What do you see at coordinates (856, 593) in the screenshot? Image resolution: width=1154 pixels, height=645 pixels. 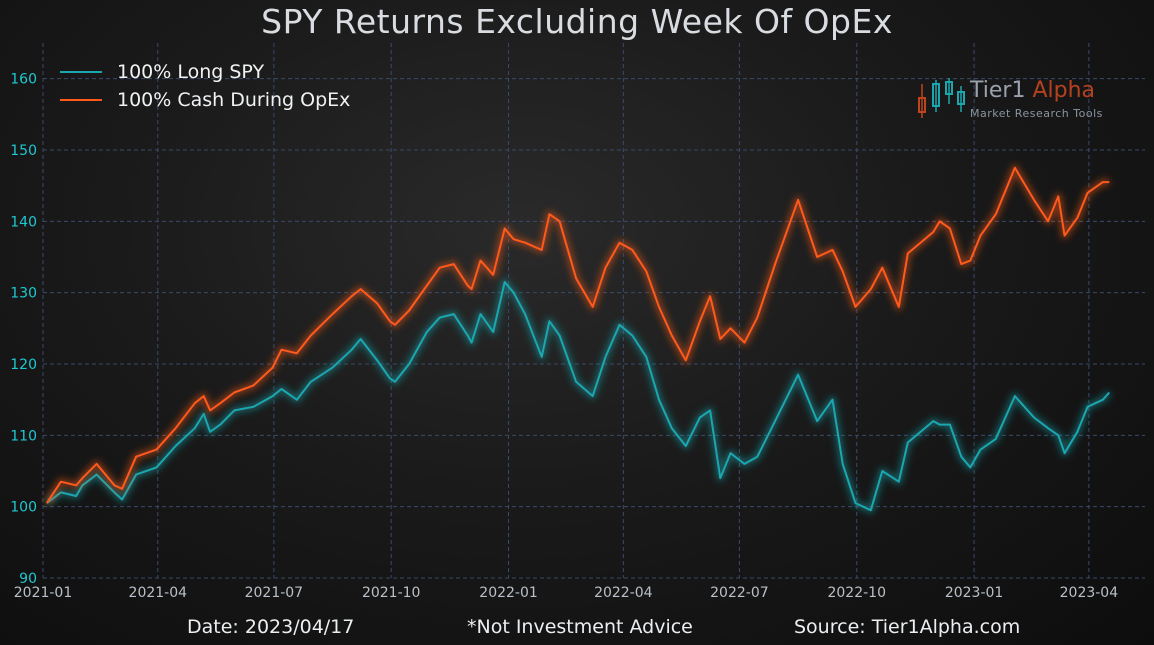 I see `x-tick-label: 2022-10` at bounding box center [856, 593].